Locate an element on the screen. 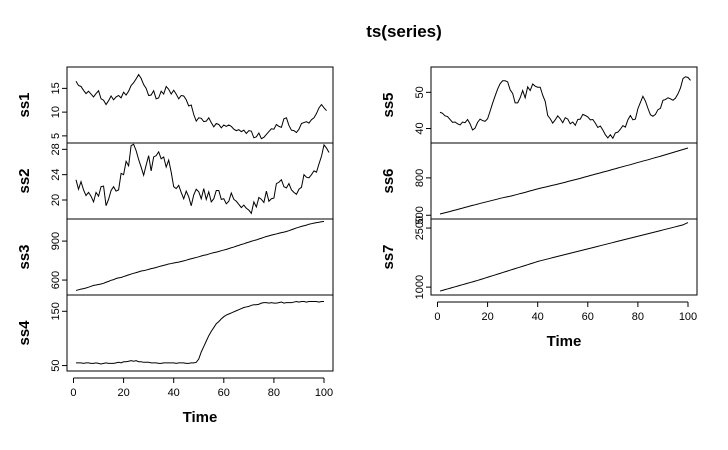 Image resolution: width=728 pixels, height=450 pixels. series-line-ss1 is located at coordinates (201, 106).